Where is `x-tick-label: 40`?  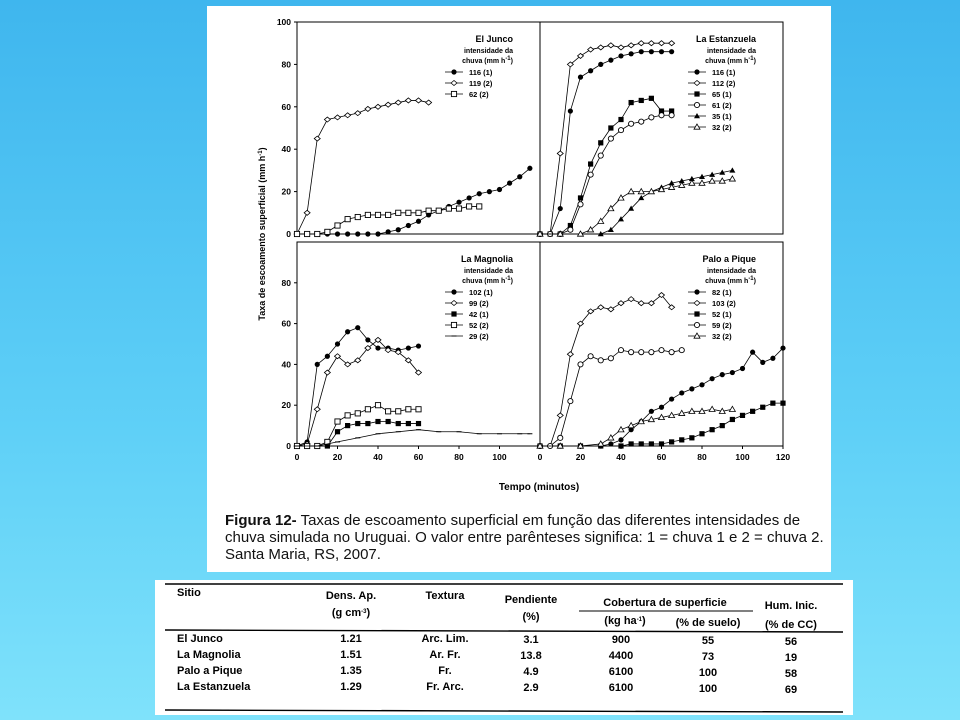
x-tick-label: 40 is located at coordinates (621, 457).